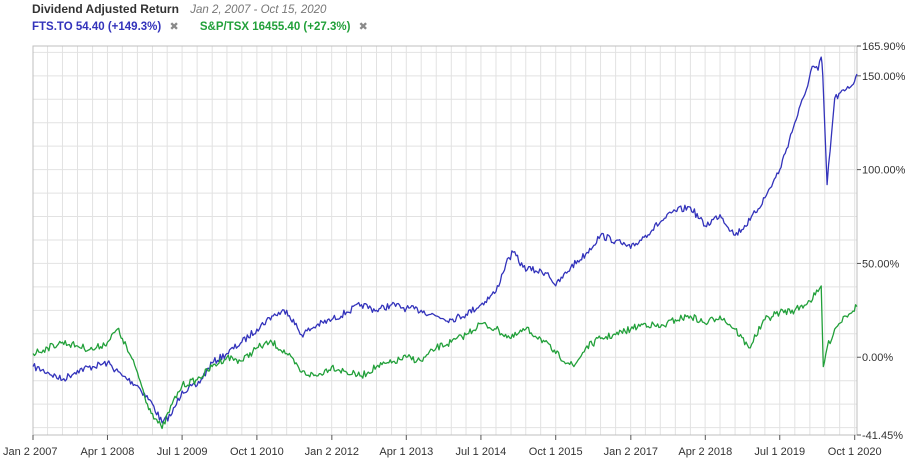 This screenshot has width=915, height=465. I want to click on x-tick-label: Jul 1 2014, so click(481, 452).